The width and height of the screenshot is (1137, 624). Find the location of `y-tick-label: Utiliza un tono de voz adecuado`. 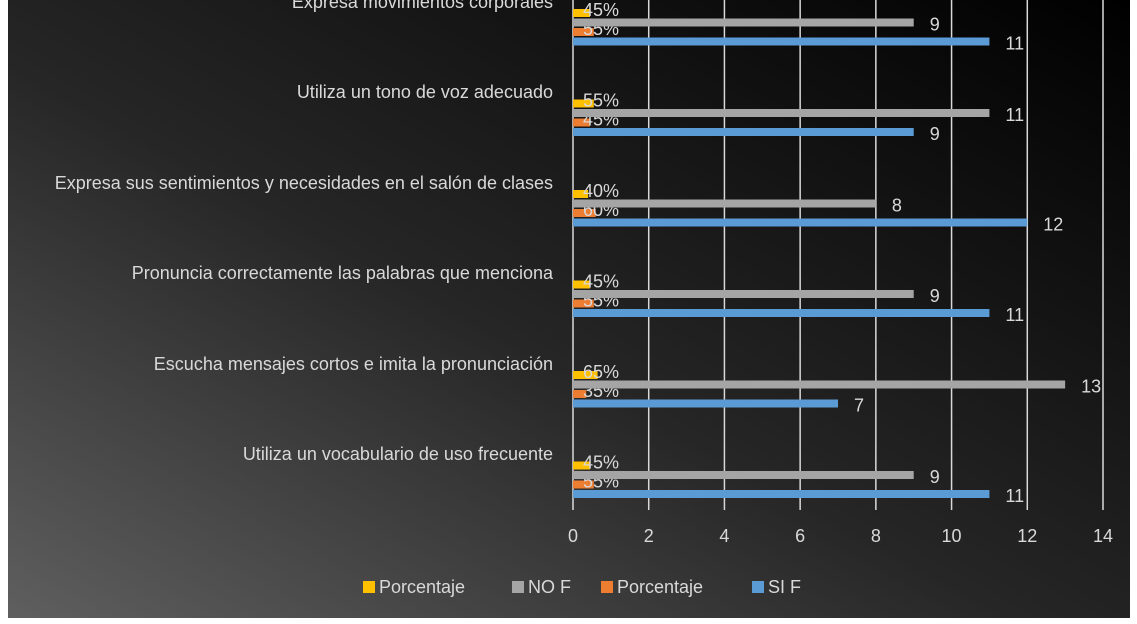

y-tick-label: Utiliza un tono de voz adecuado is located at coordinates (283, 93).